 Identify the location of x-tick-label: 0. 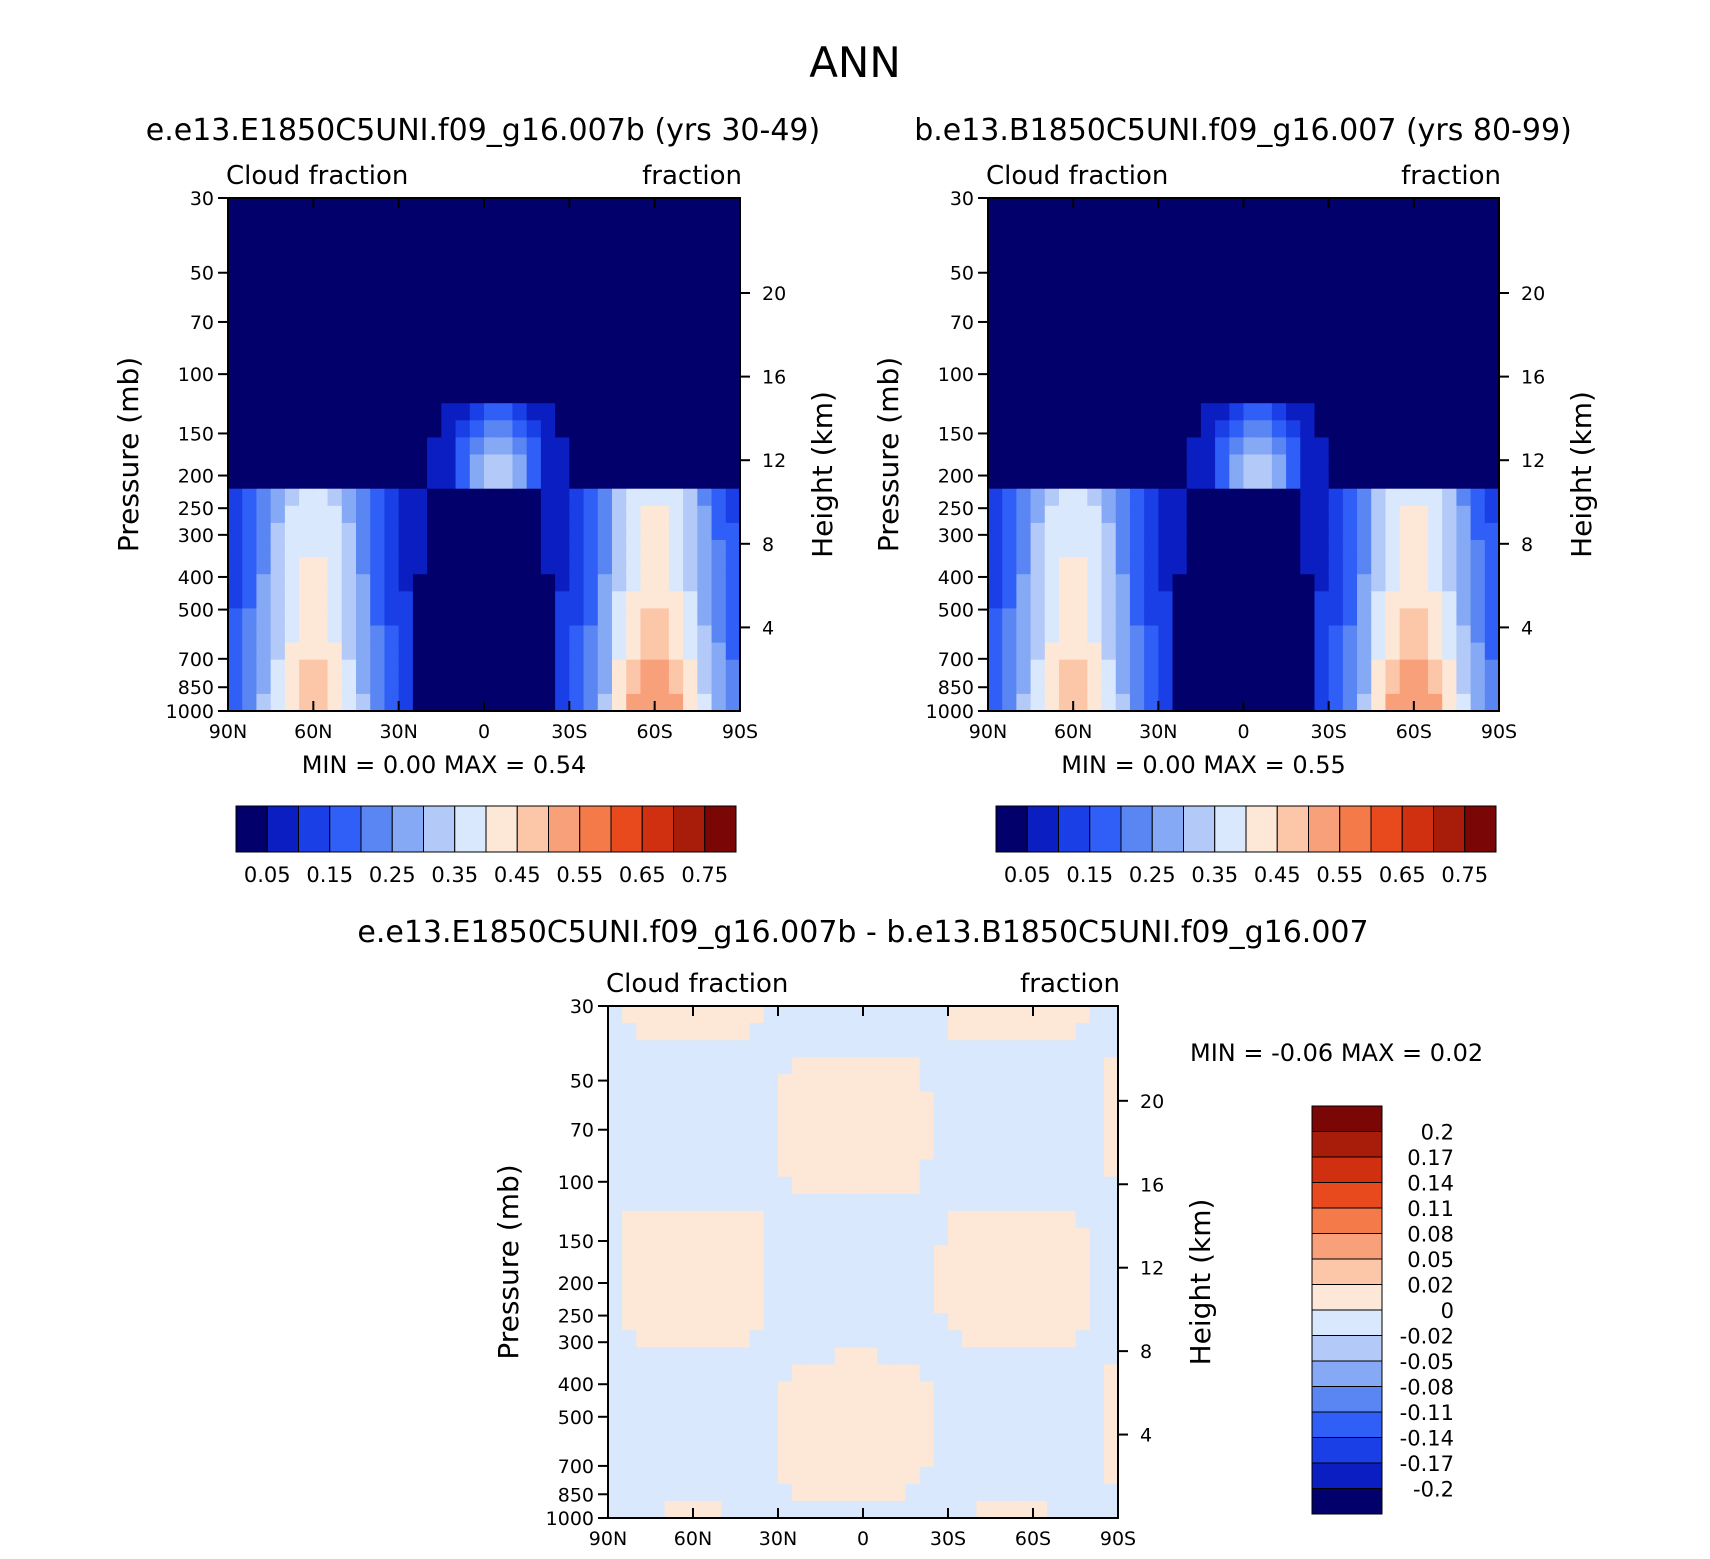
(1243, 732).